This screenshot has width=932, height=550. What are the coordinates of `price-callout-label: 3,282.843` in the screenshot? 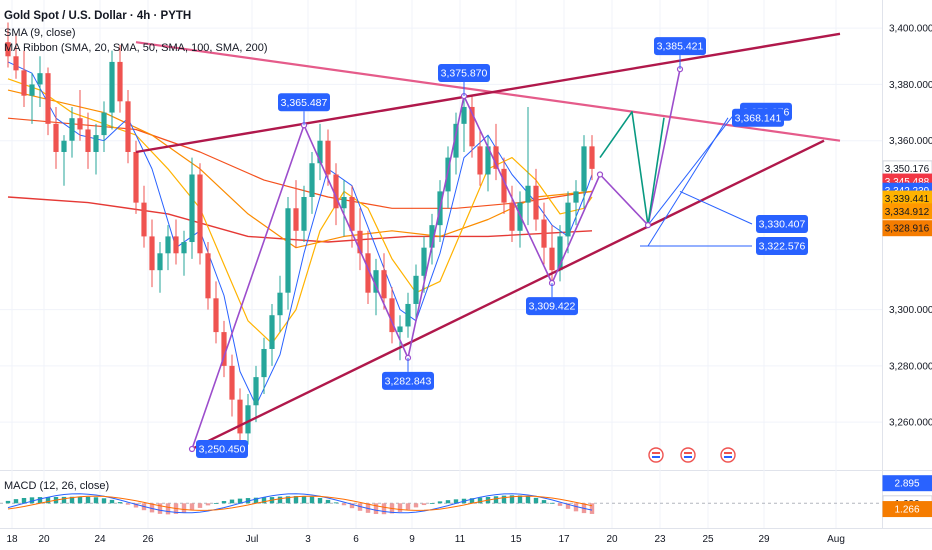 It's located at (408, 381).